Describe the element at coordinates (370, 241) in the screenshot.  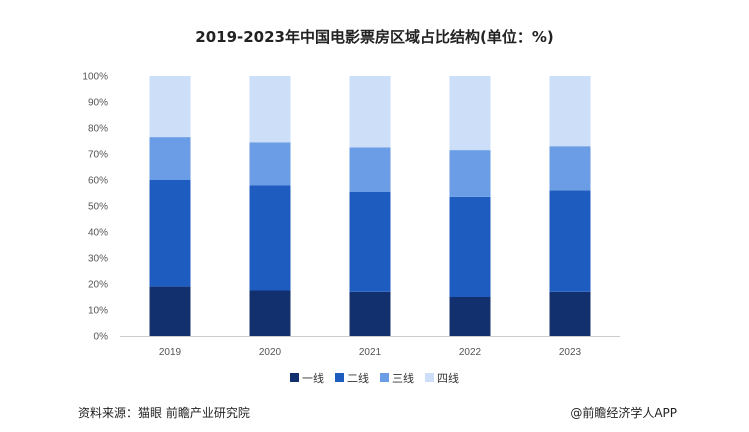
I see `bar-segment-2021-二线` at that location.